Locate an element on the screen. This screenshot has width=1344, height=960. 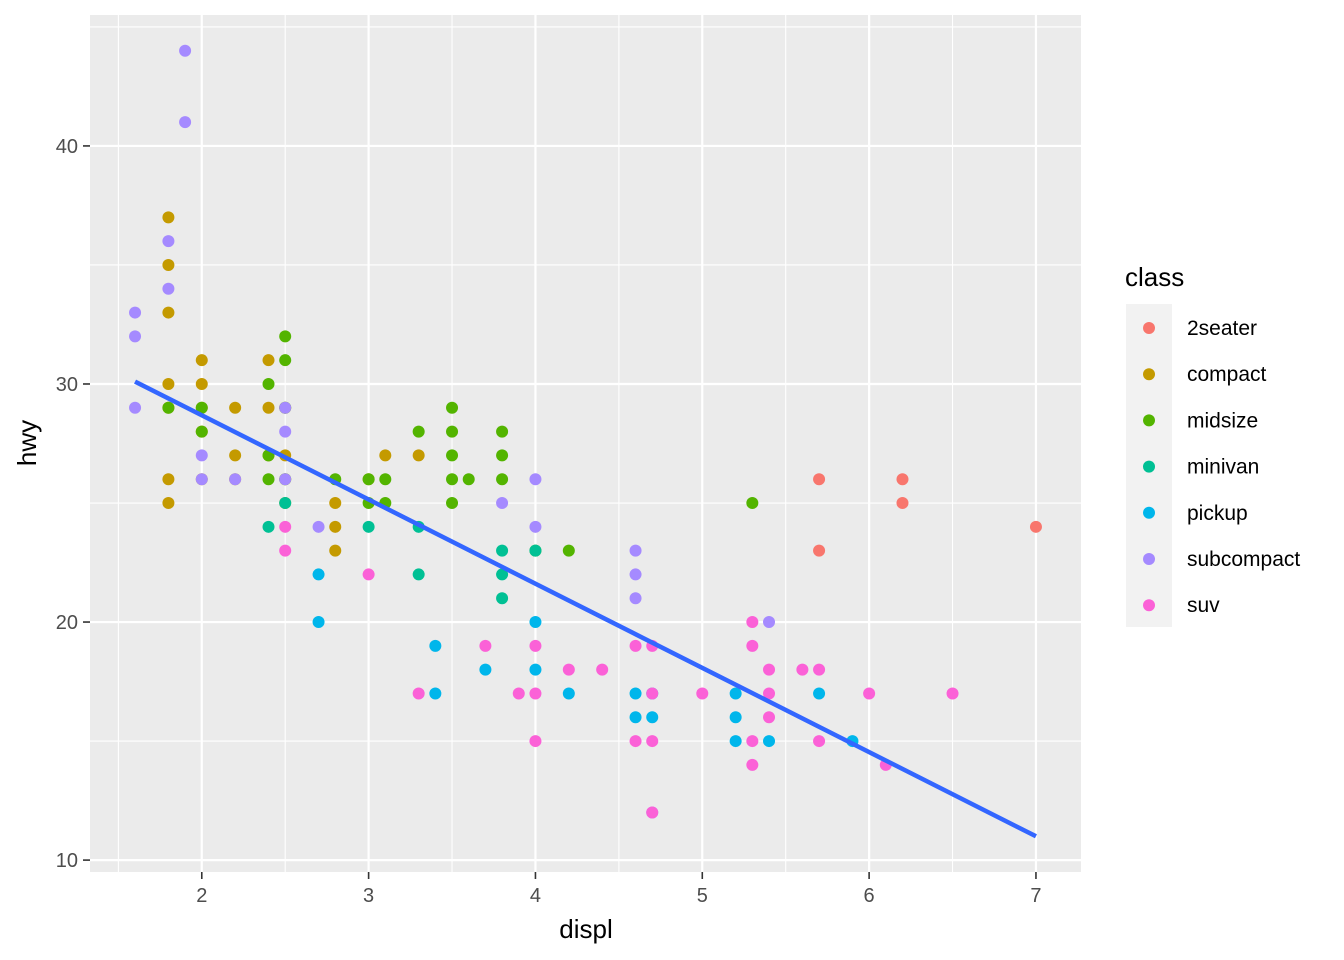
x-tick-label: 4 is located at coordinates (535, 896).